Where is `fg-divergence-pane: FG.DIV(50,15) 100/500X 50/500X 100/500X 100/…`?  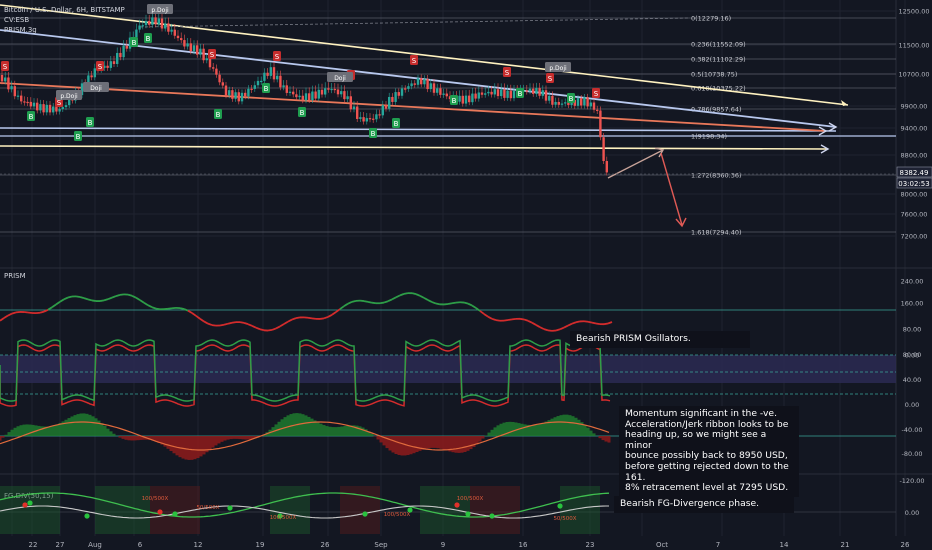 fg-divergence-pane: FG.DIV(50,15) 100/500X 50/500X 100/500X 100/… is located at coordinates (448, 510).